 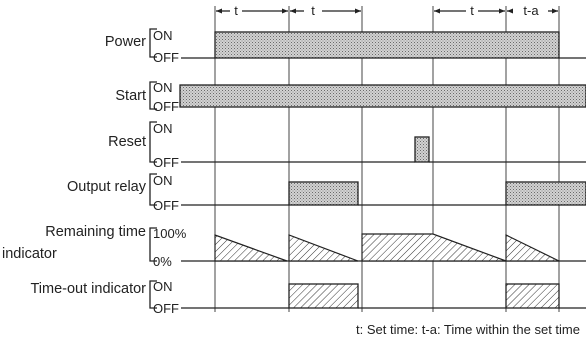 I want to click on output-relay-off-state: OFF, so click(x=166, y=205).